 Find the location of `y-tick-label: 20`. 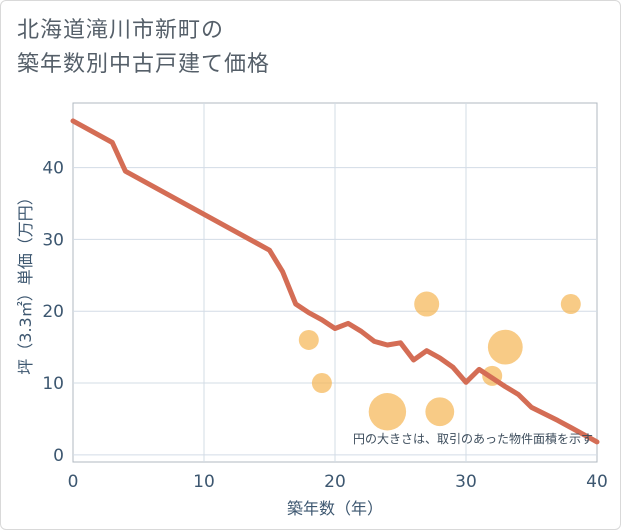

y-tick-label: 20 is located at coordinates (53, 312).